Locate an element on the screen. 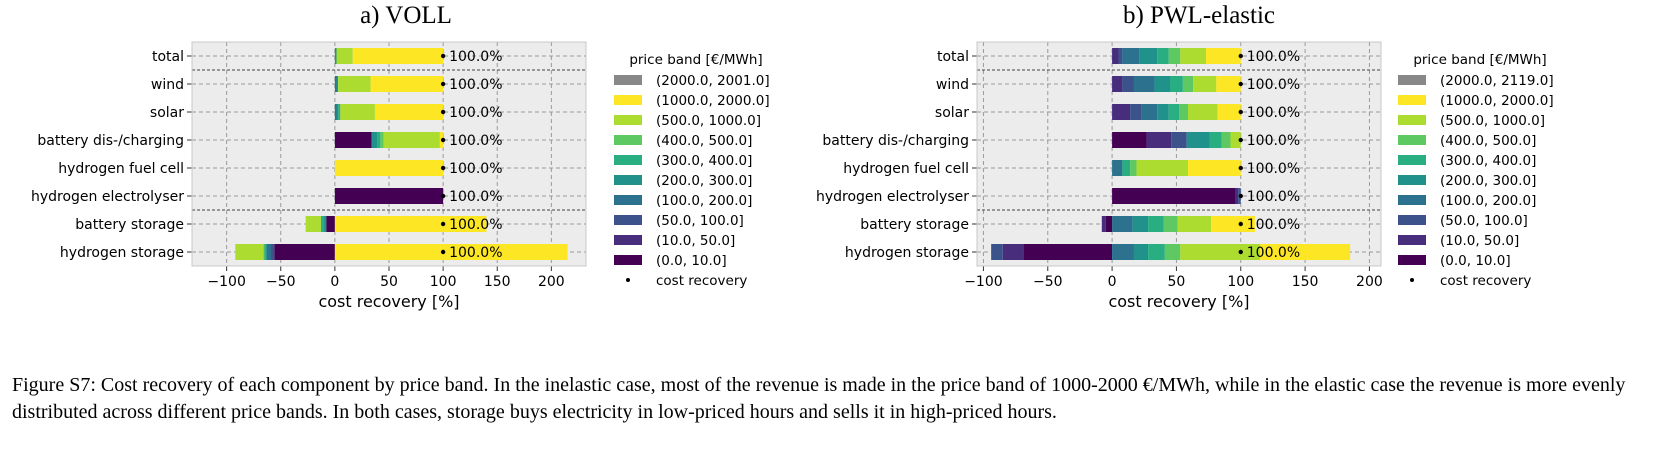 The height and width of the screenshot is (472, 1666). pa-category-label-hydrogen-fuel-cell: hydrogen fuel cell is located at coordinates (121, 169).